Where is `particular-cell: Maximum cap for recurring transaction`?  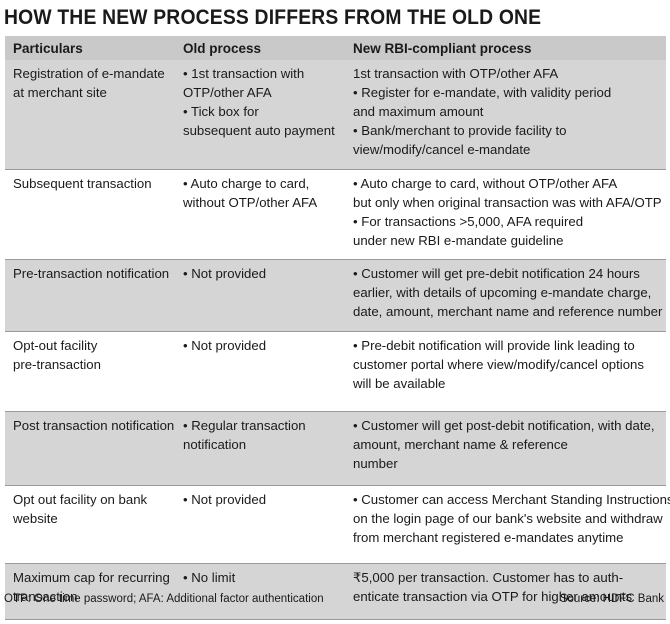 particular-cell: Maximum cap for recurring transaction is located at coordinates (95, 587).